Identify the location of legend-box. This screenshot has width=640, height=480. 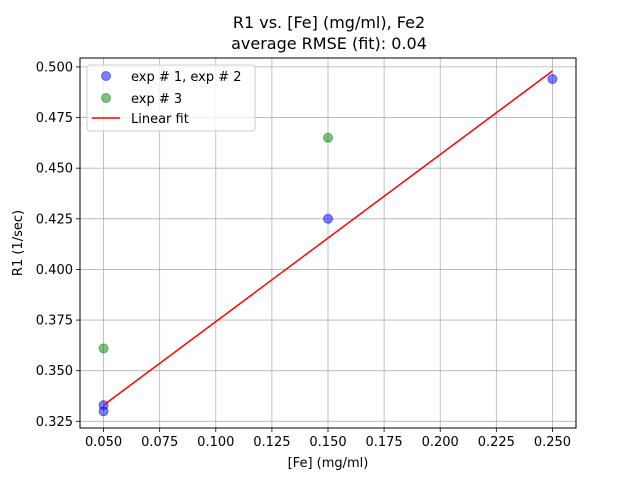
(171, 98).